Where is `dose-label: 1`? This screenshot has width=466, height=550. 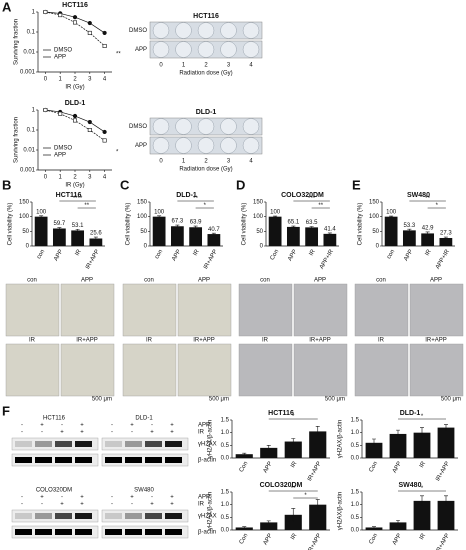
dose-label: 1 is located at coordinates (184, 162).